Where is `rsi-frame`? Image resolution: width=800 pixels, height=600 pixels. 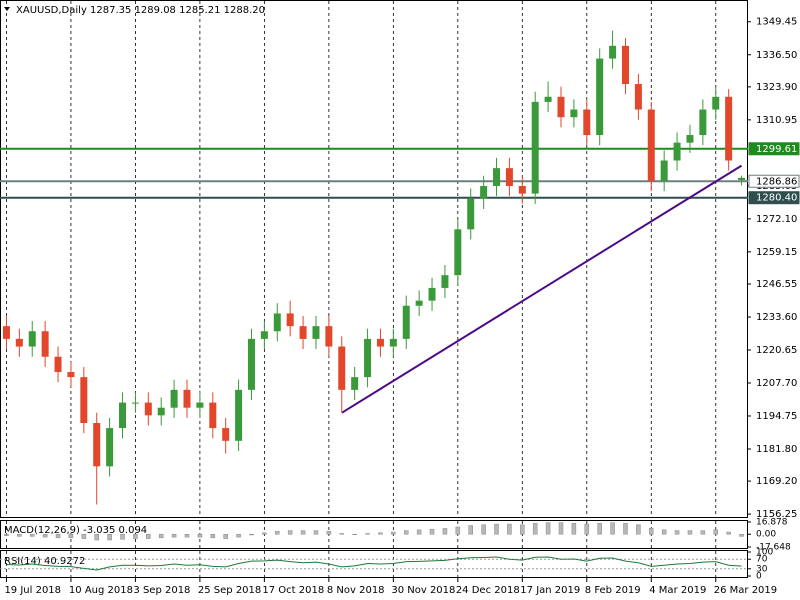
rsi-frame is located at coordinates (374, 564).